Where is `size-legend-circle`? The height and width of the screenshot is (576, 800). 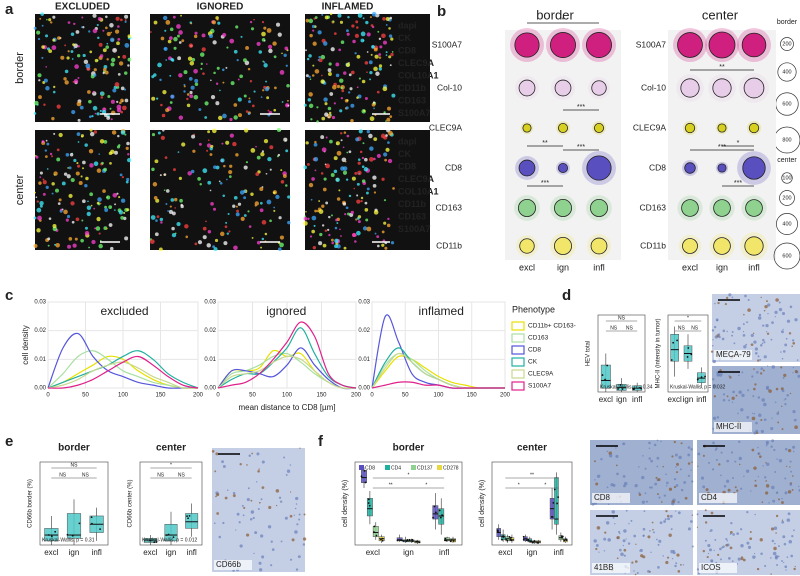 size-legend-circle is located at coordinates (787, 72).